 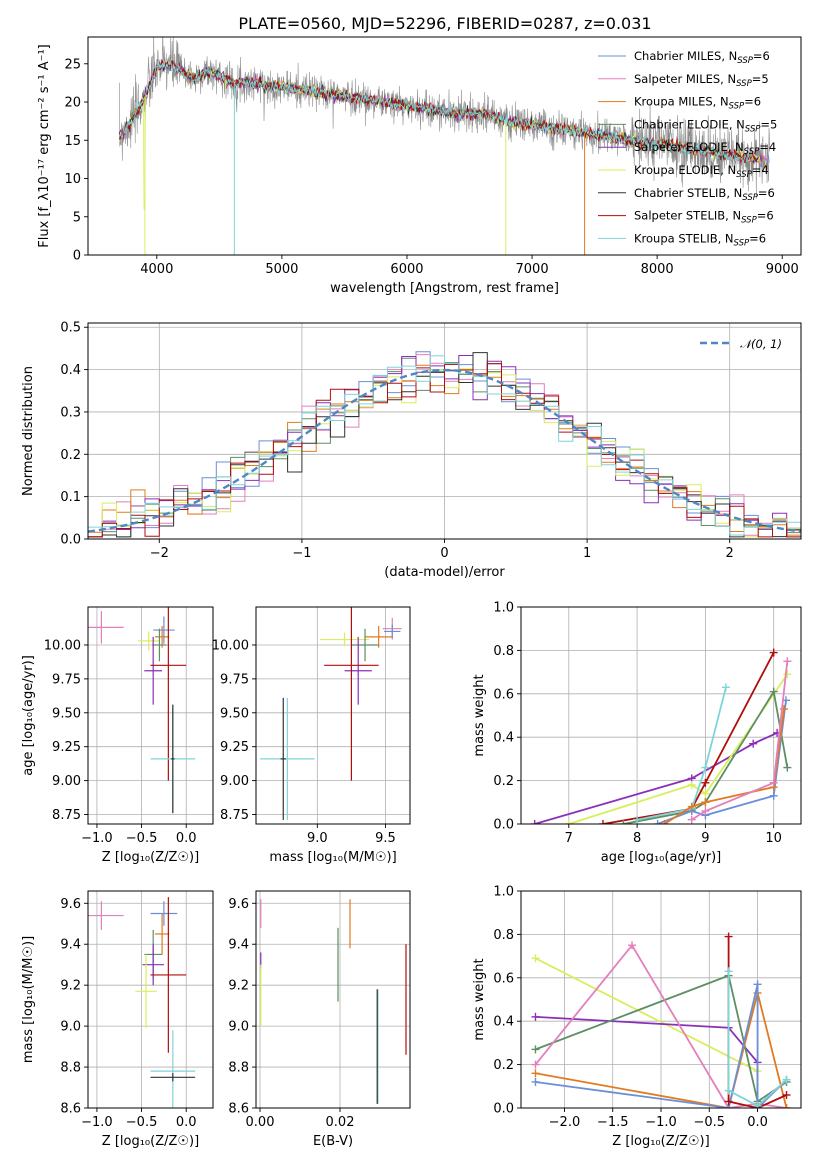 I want to click on x-tick-label: −1.5, so click(x=613, y=1122).